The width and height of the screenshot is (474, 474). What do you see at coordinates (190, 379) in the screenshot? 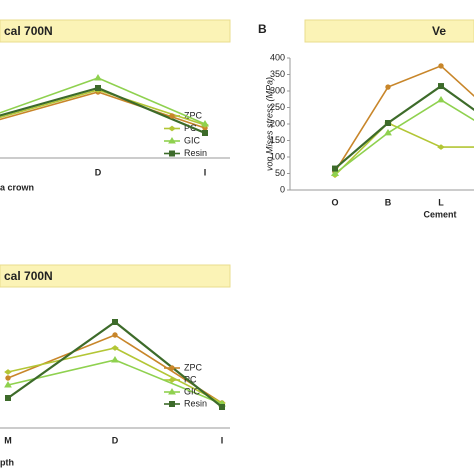
I see `legend-label: PC` at bounding box center [190, 379].